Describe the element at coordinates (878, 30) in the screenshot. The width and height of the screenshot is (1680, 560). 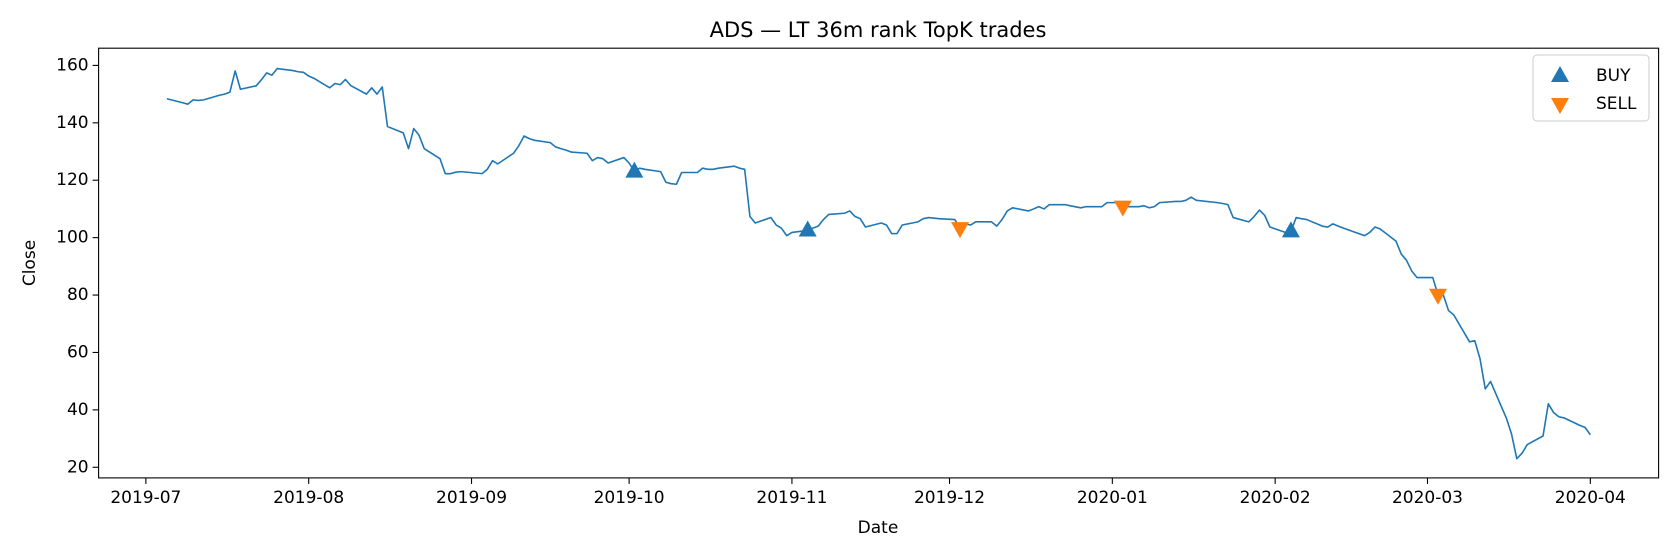
I see `chart-title: ADS — LT 36m rank TopK trades` at that location.